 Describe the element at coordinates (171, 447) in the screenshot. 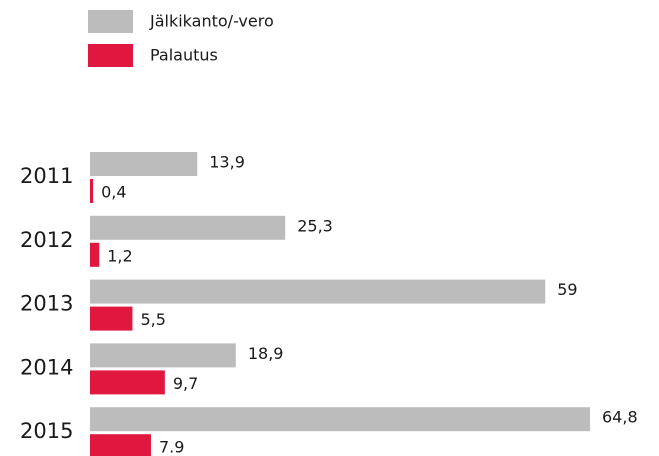

I see `value-label: 7.9` at that location.